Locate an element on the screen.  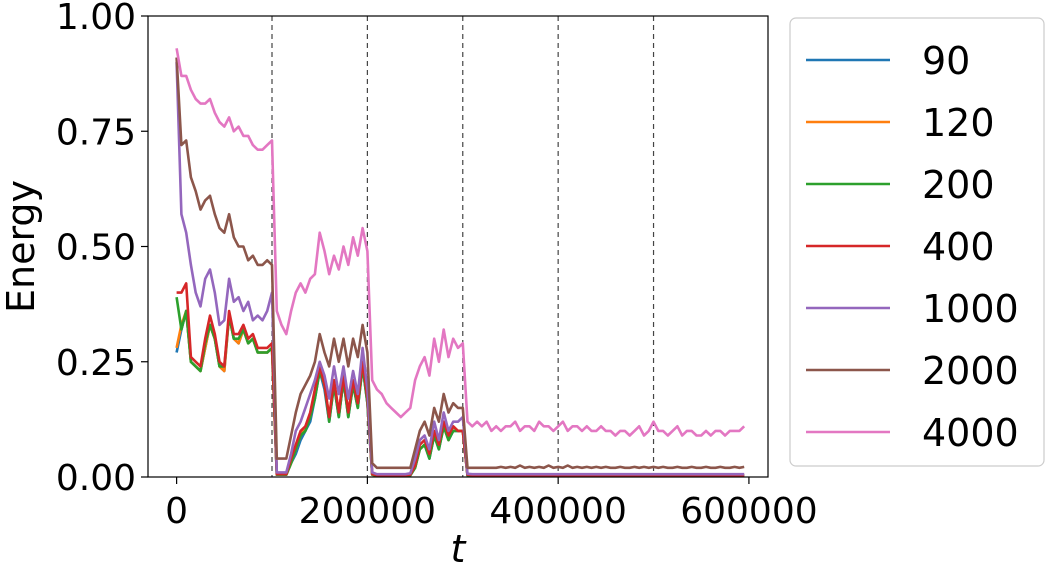
x-axis-label: t is located at coordinates (459, 549).